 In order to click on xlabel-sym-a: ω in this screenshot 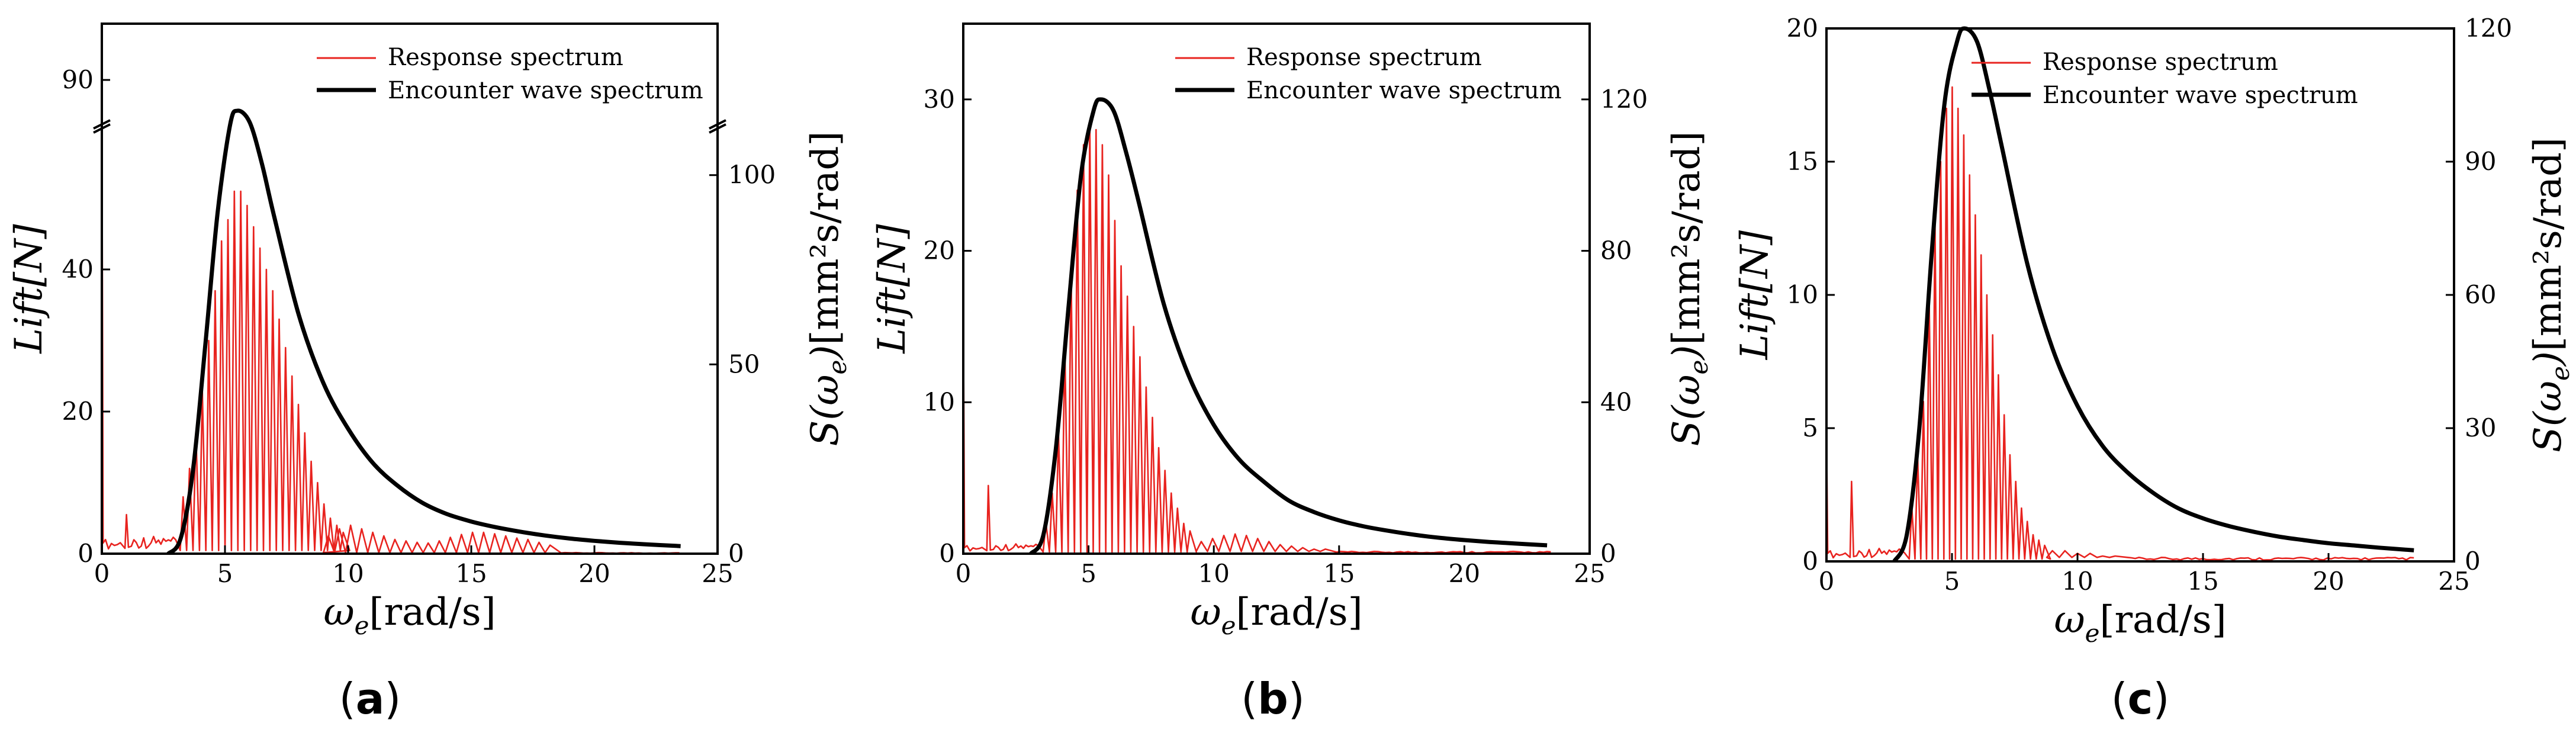, I will do `click(338, 612)`.